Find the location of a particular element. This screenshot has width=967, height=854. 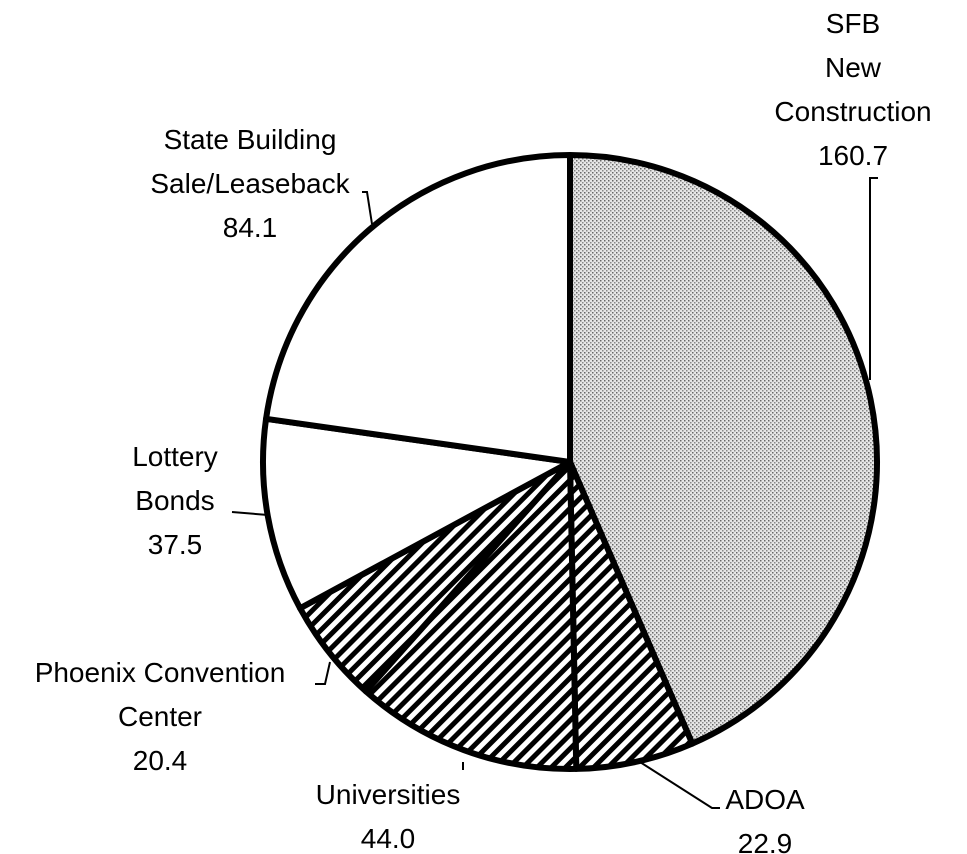

slice-label: State Building Sale/Leaseback 84.1 is located at coordinates (249, 184).